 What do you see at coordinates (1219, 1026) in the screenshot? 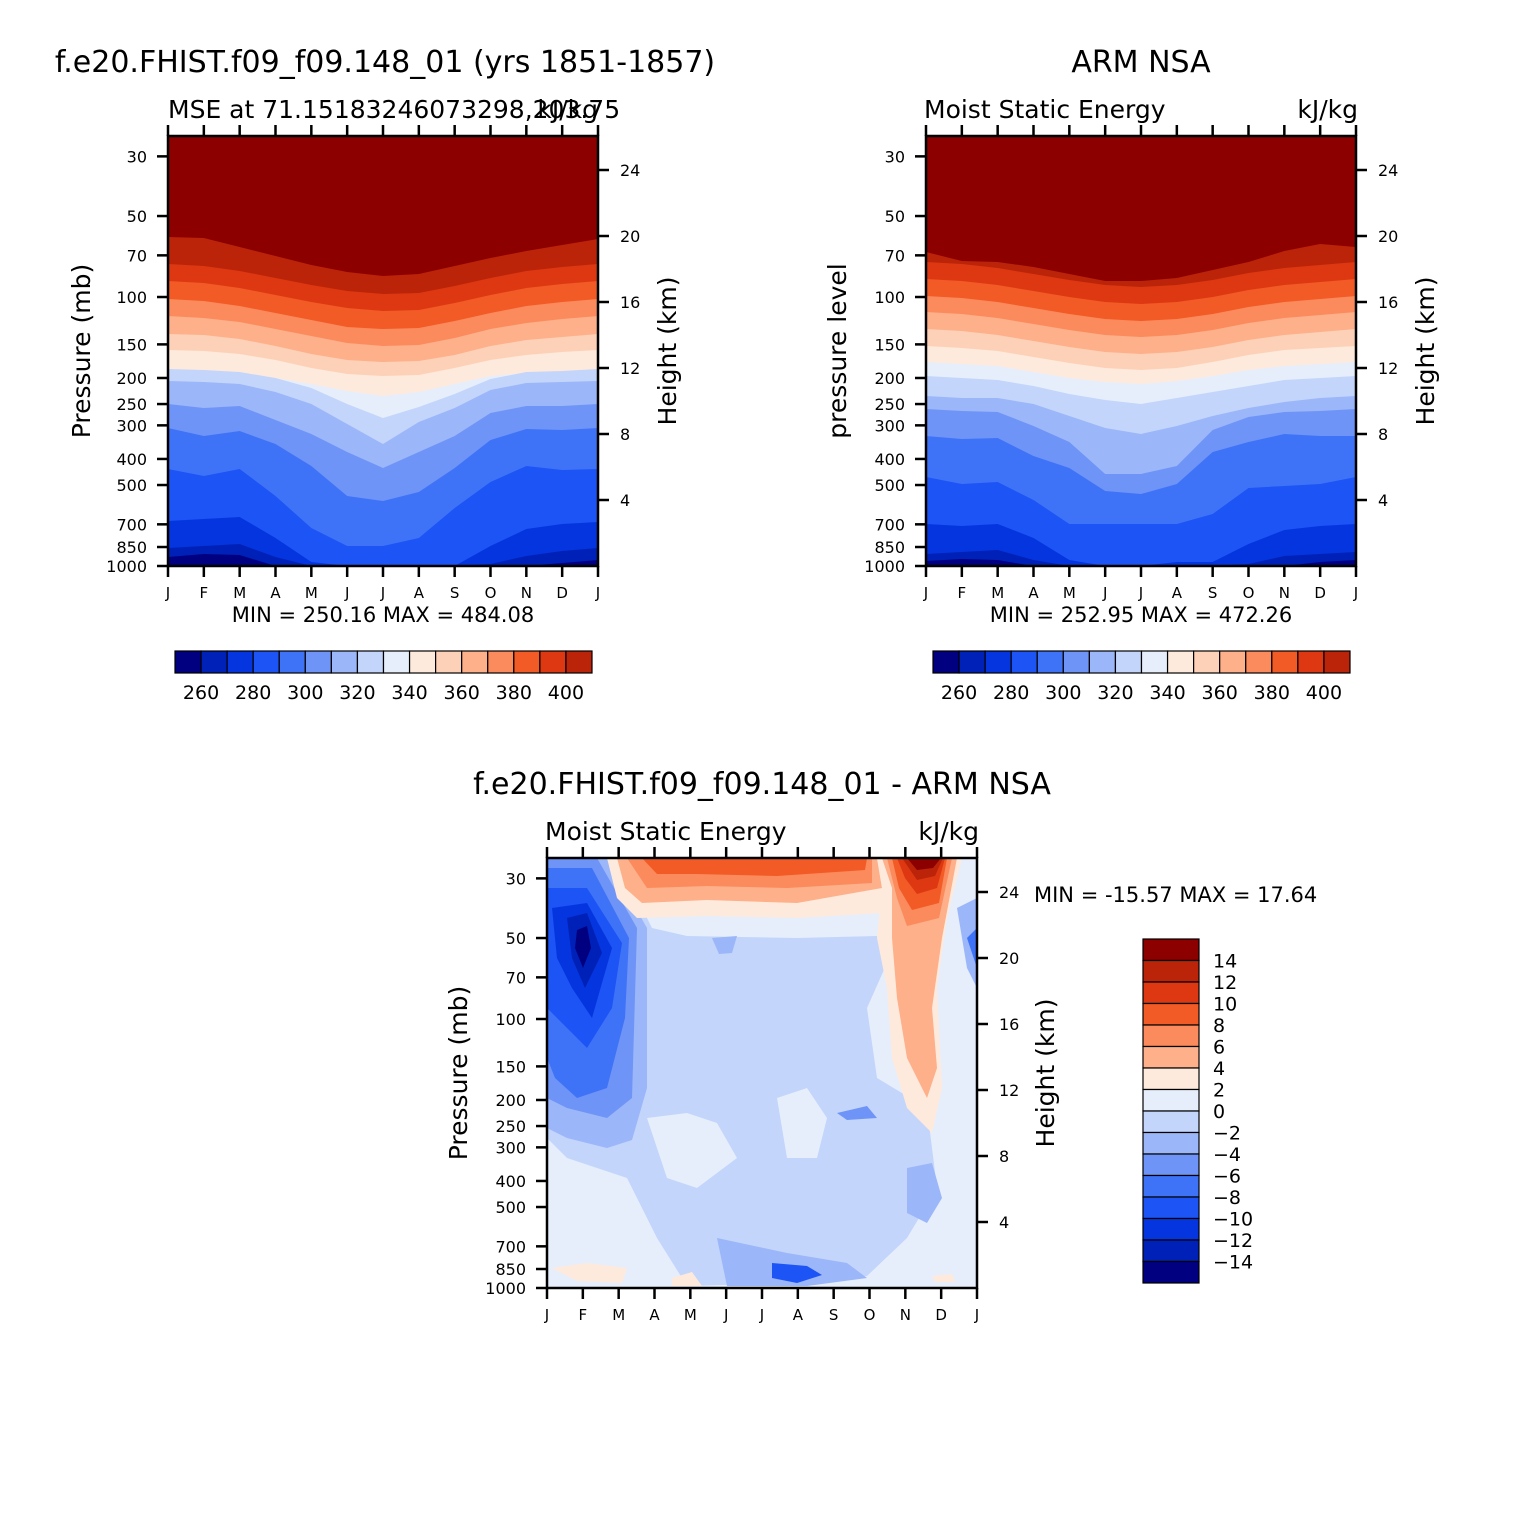
I see `colorbar-label: 8` at bounding box center [1219, 1026].